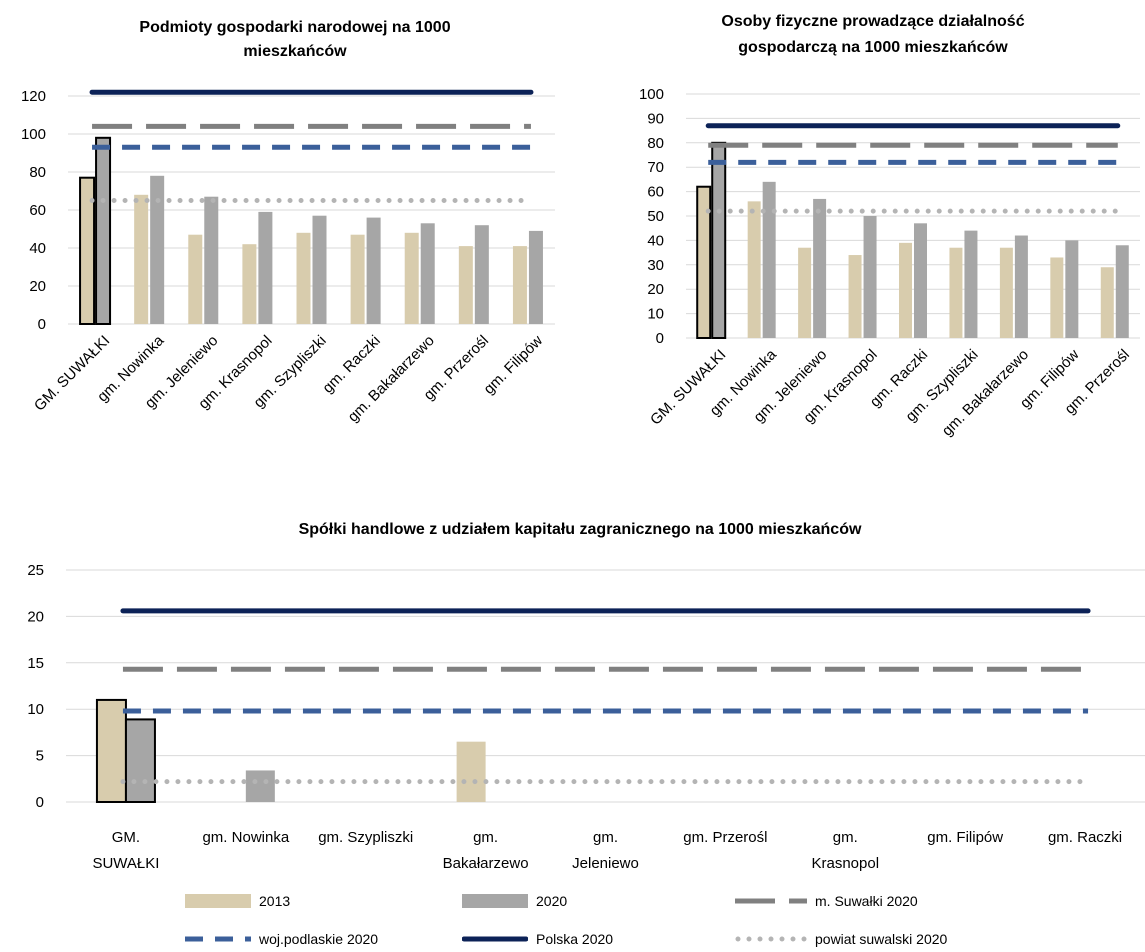 Image resolution: width=1145 pixels, height=952 pixels. What do you see at coordinates (725, 837) in the screenshot?
I see `x-tick-label: gm. Przerośl` at bounding box center [725, 837].